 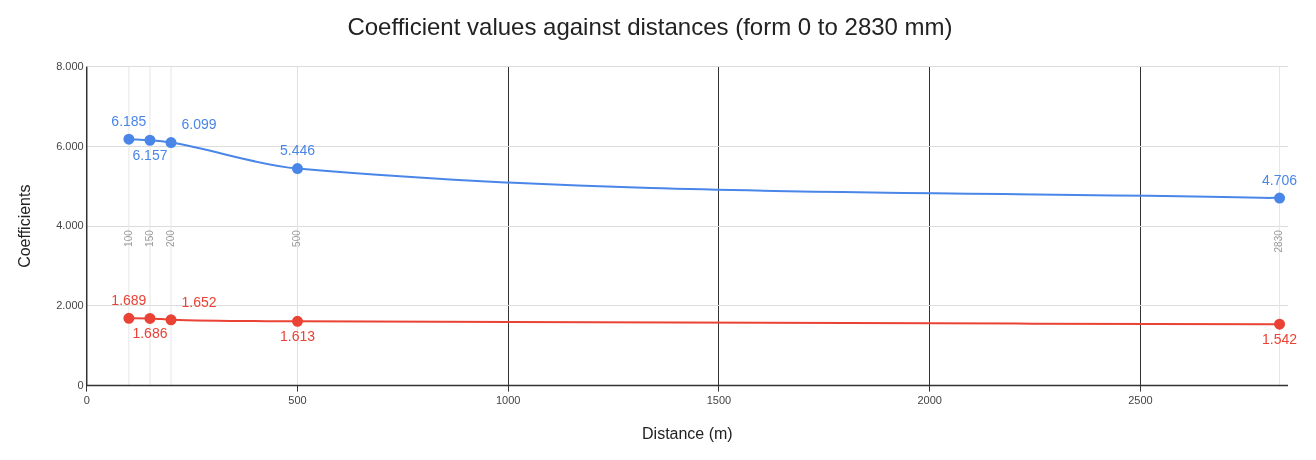 I want to click on y-tick-label: 4.000, so click(x=70, y=225).